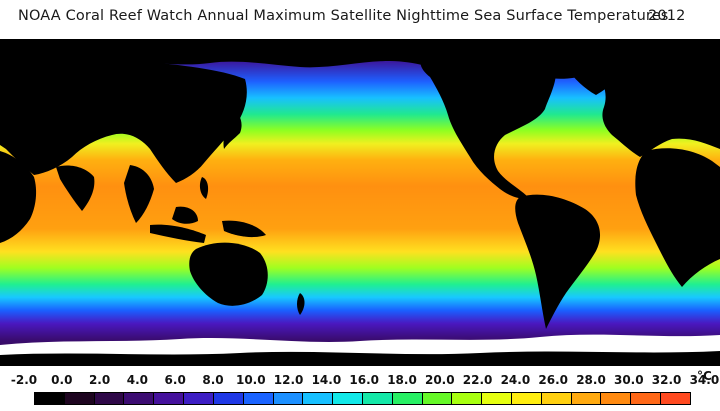  Describe the element at coordinates (477, 380) in the screenshot. I see `tick-label: 22.0` at that location.